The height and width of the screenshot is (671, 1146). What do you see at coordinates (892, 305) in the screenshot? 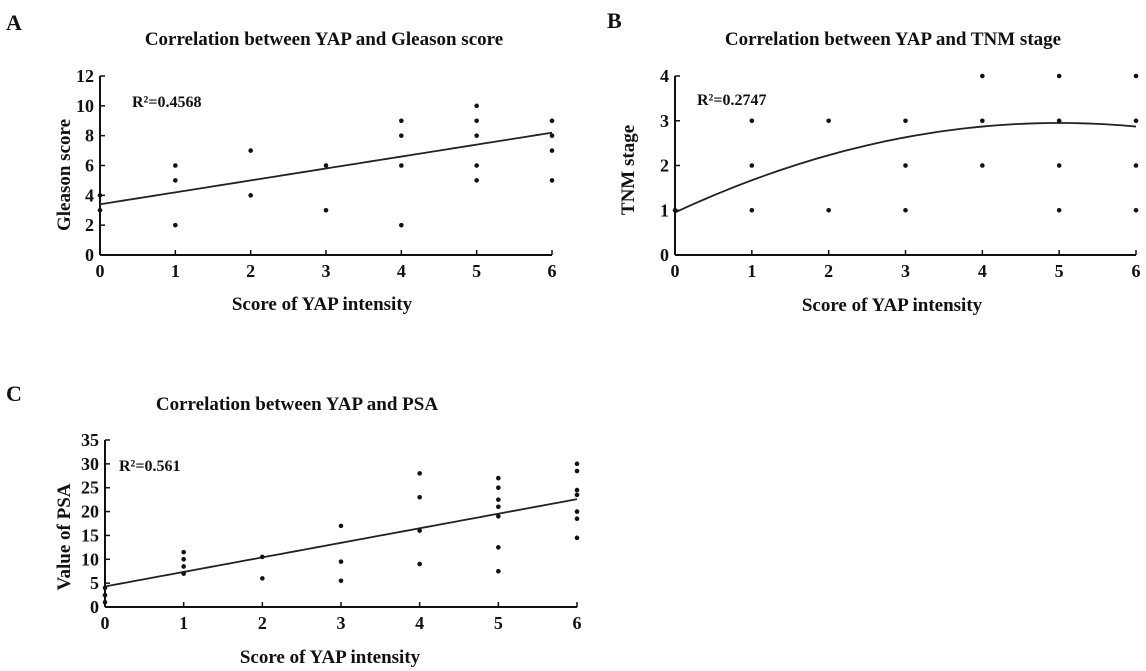
I see `panel-b-x-axis-label: Score of YAP intensity` at bounding box center [892, 305].